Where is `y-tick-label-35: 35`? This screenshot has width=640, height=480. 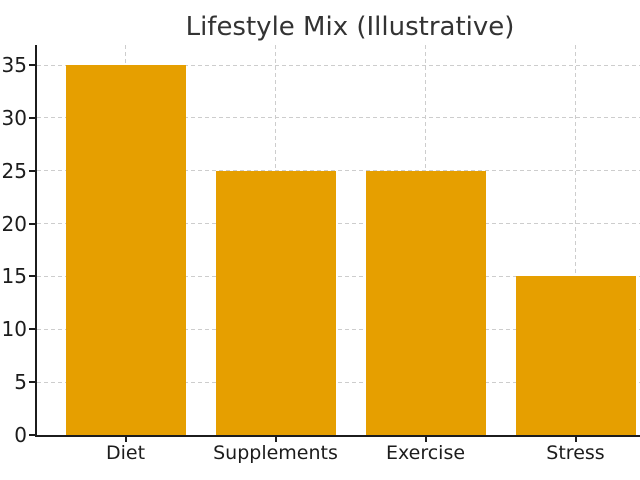
y-tick-label-35: 35 is located at coordinates (14, 65).